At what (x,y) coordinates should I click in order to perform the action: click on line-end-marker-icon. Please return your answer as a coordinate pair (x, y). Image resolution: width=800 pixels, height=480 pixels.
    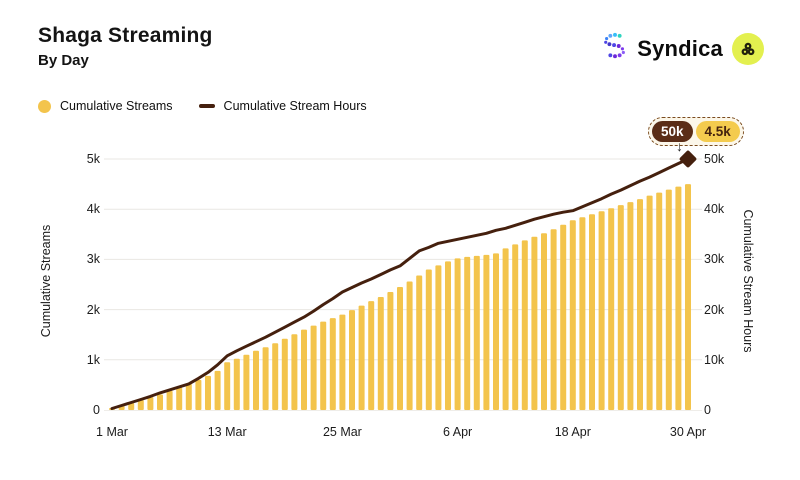
    Looking at the image, I should click on (688, 159).